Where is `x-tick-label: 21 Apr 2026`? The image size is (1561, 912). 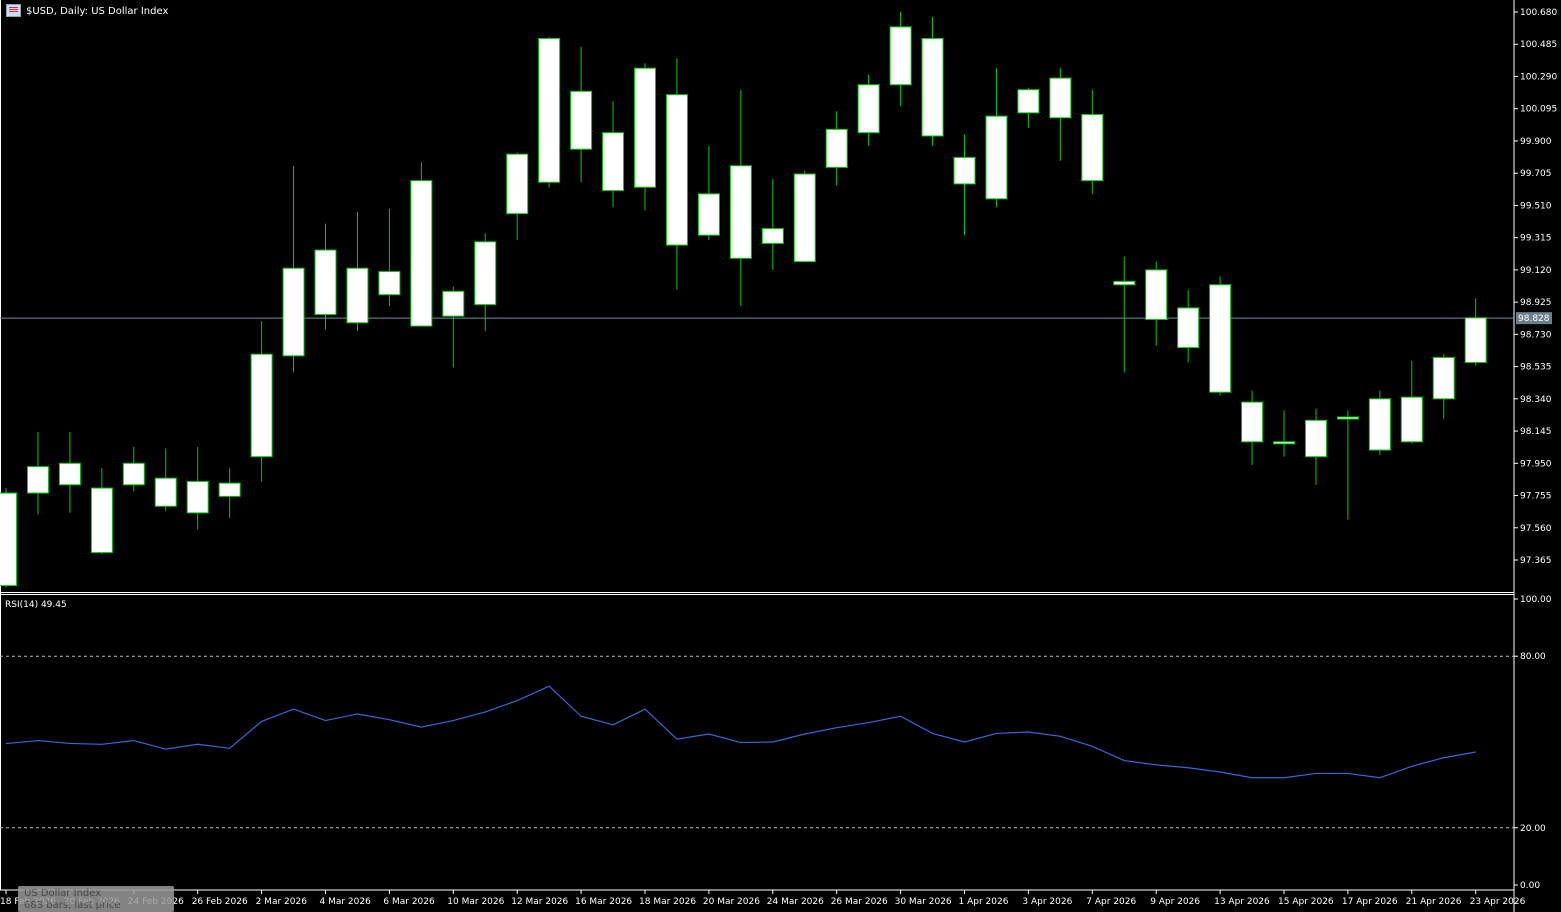 x-tick-label: 21 Apr 2026 is located at coordinates (1434, 902).